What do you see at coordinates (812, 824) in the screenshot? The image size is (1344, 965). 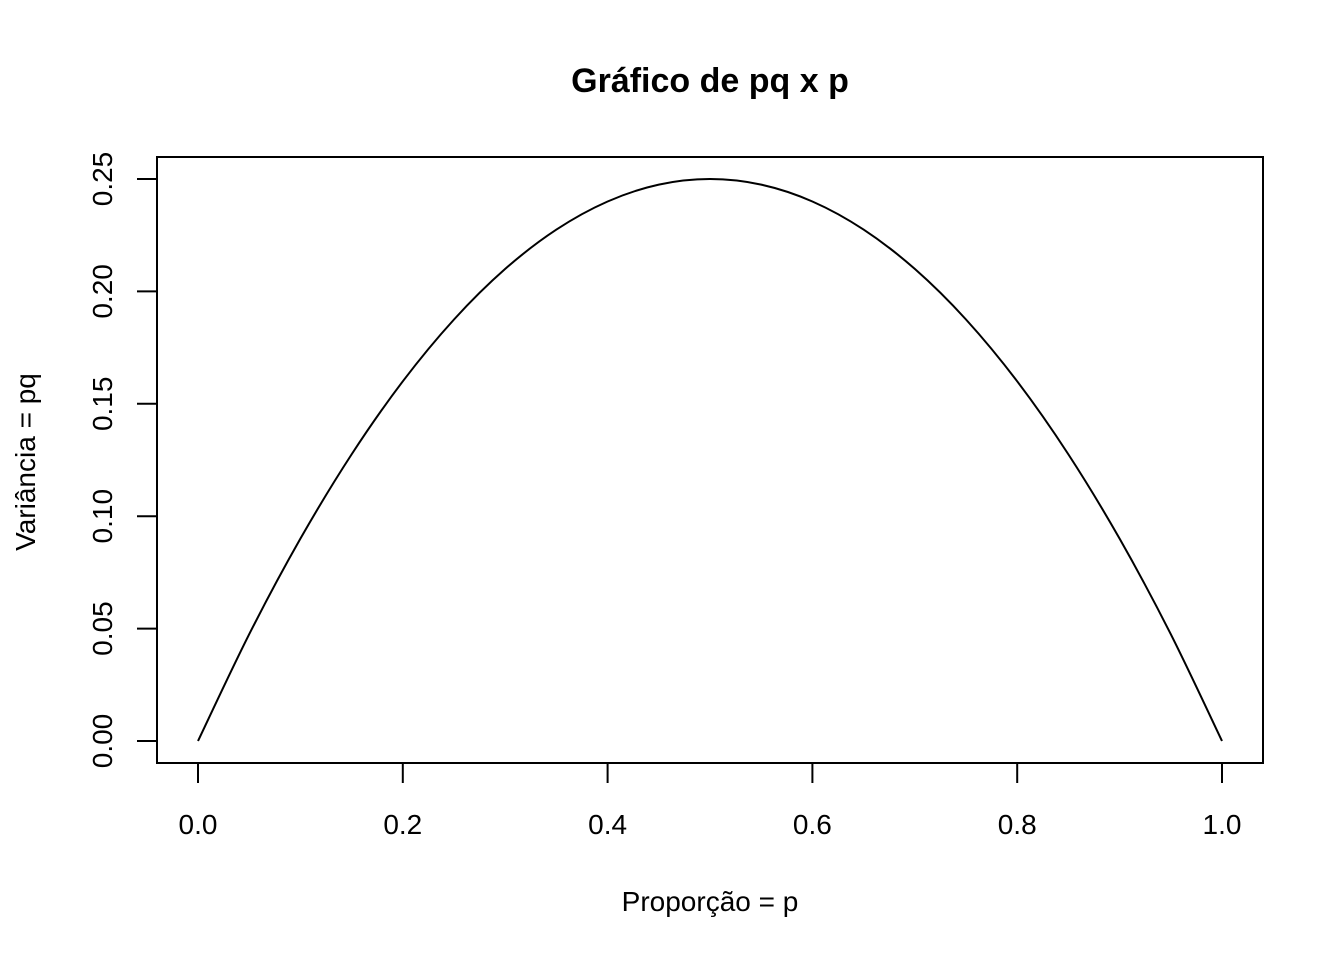 I see `x-tick-label: 0.6` at bounding box center [812, 824].